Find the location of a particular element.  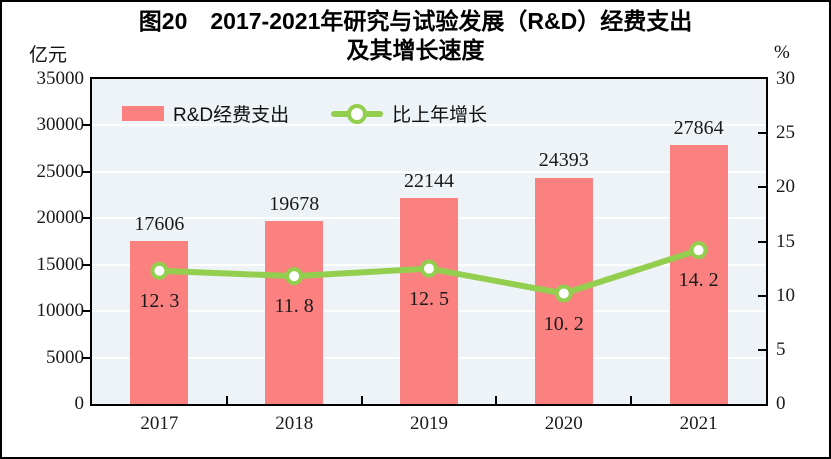

right-axis-unit-label: % is located at coordinates (782, 52).